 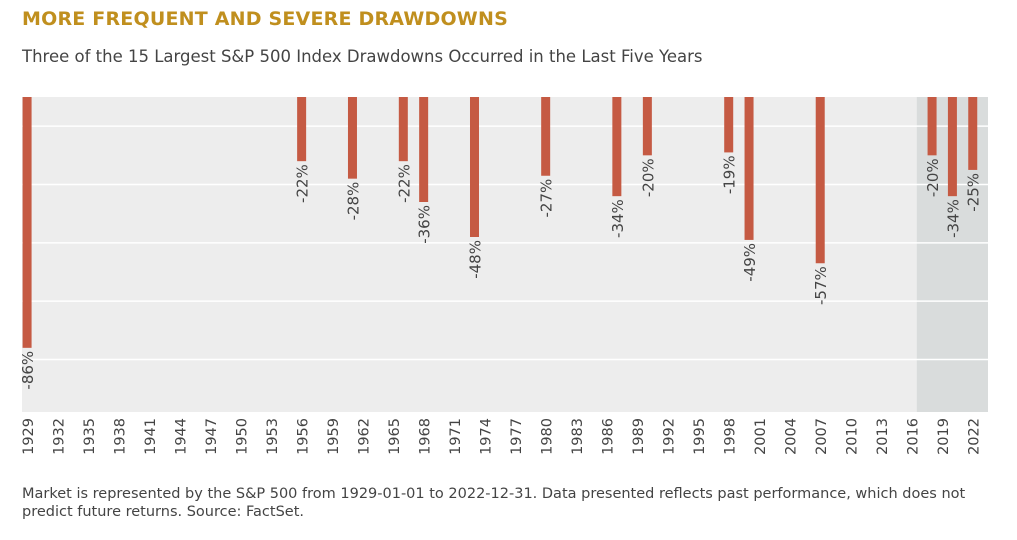 I want to click on x-tick-label: 1941, so click(x=151, y=436).